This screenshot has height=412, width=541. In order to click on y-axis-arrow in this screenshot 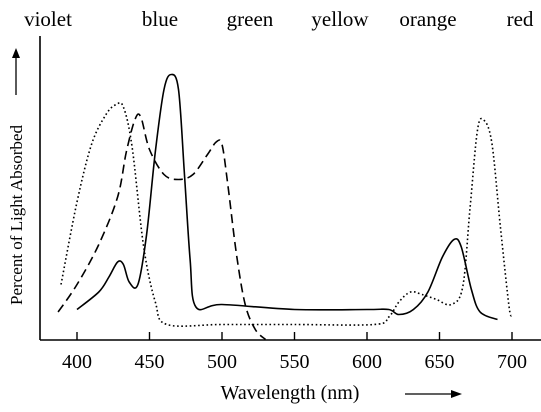, I will do `click(16, 71)`.